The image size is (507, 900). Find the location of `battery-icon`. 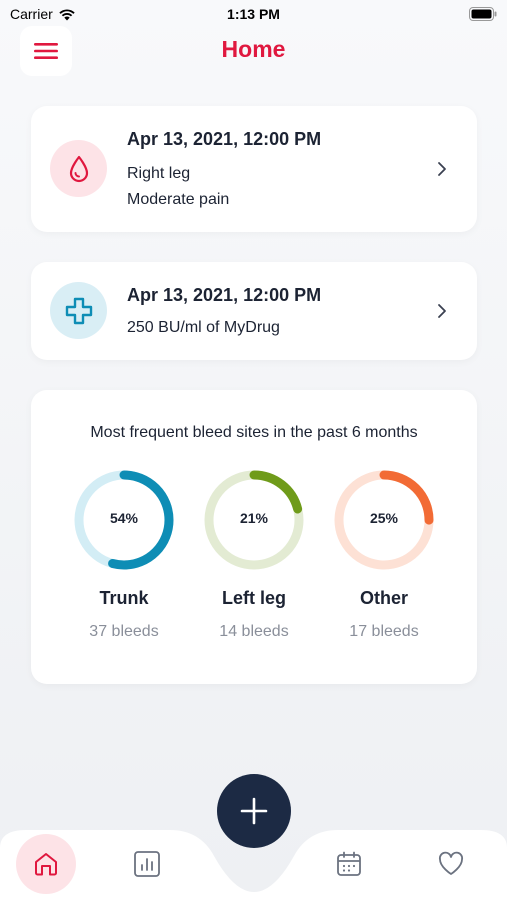

battery-icon is located at coordinates (483, 16).